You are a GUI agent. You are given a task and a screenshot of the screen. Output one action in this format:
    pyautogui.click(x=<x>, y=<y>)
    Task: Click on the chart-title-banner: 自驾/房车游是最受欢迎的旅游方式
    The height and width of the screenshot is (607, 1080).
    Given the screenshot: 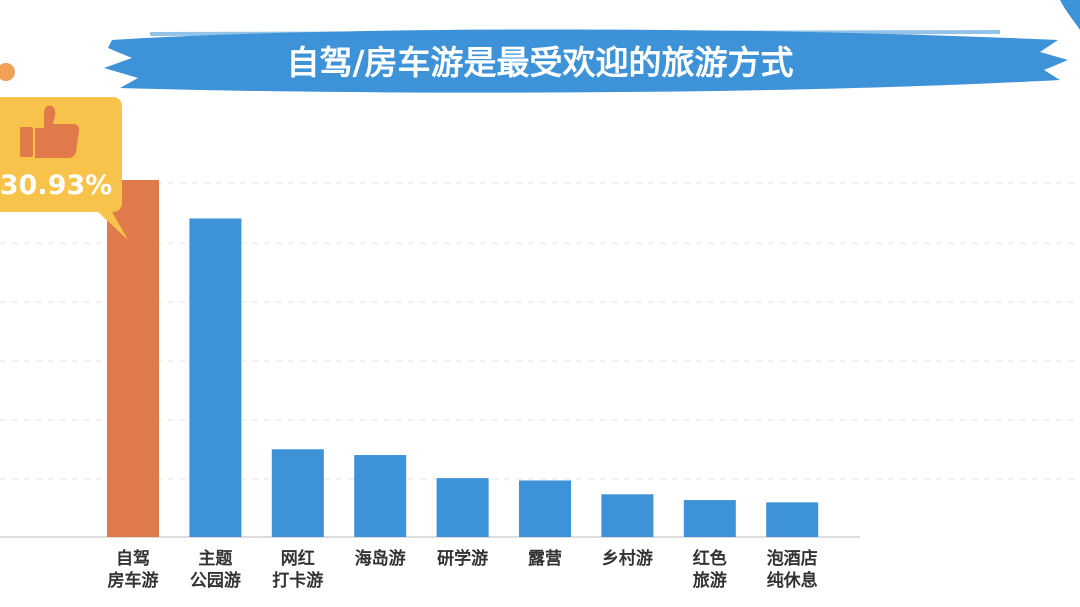 What is the action you would take?
    pyautogui.click(x=586, y=61)
    